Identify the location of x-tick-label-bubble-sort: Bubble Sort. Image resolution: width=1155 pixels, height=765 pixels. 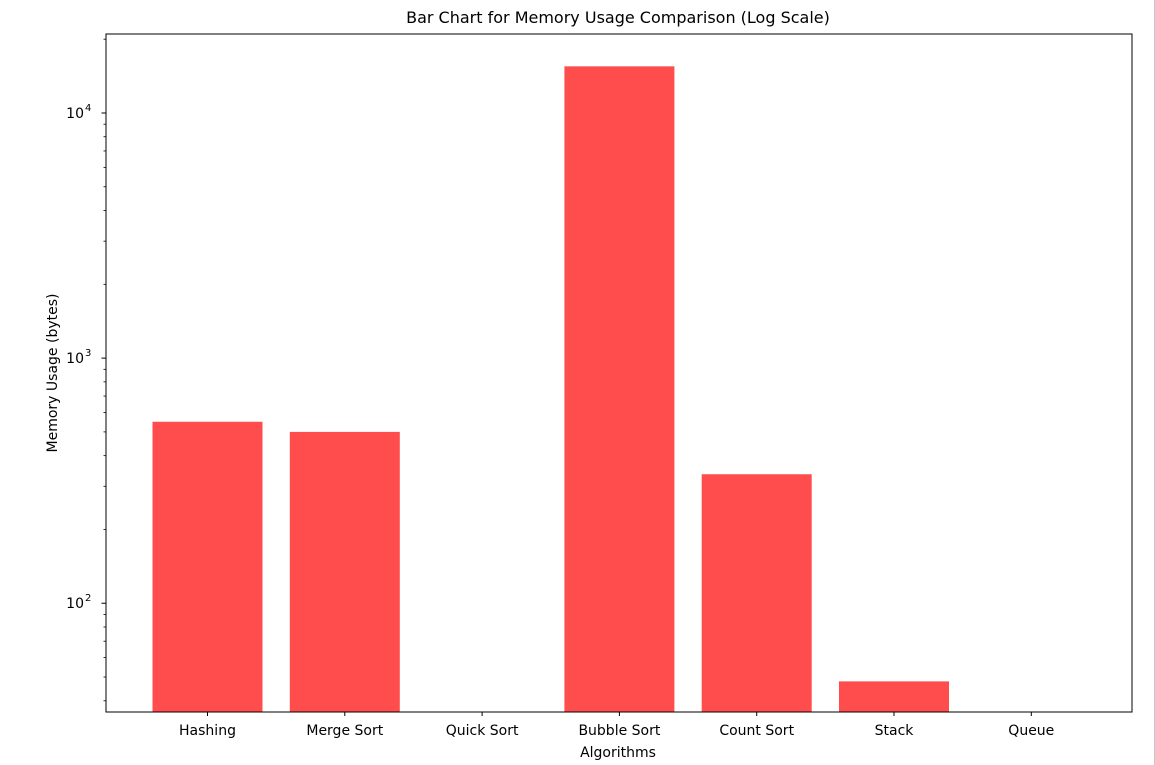
(619, 731).